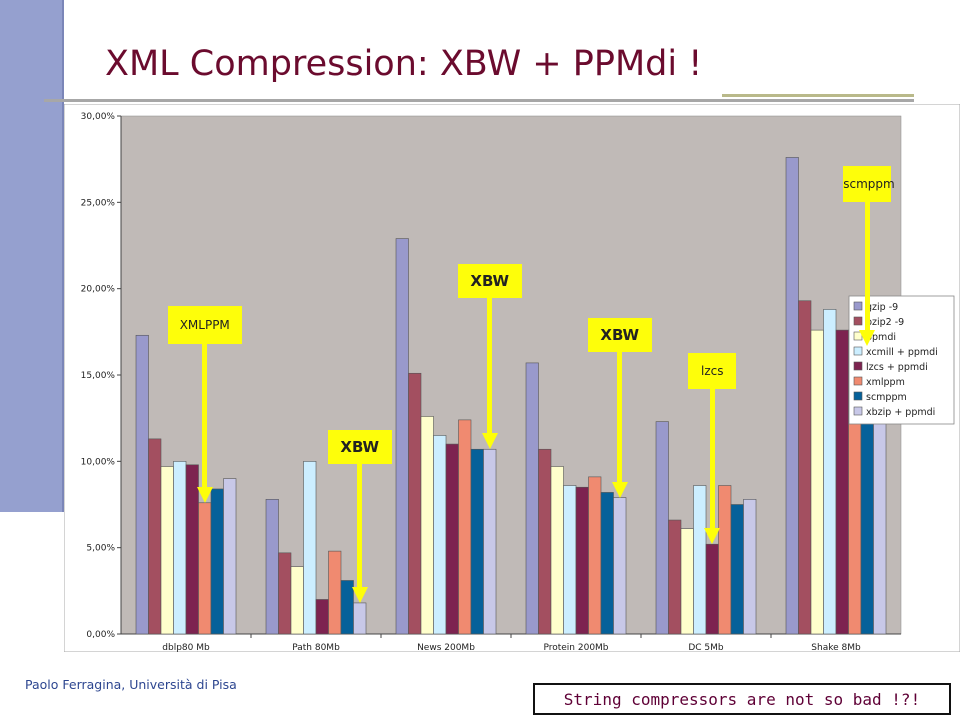  What do you see at coordinates (869, 184) in the screenshot?
I see `annotation-label: scmppm` at bounding box center [869, 184].